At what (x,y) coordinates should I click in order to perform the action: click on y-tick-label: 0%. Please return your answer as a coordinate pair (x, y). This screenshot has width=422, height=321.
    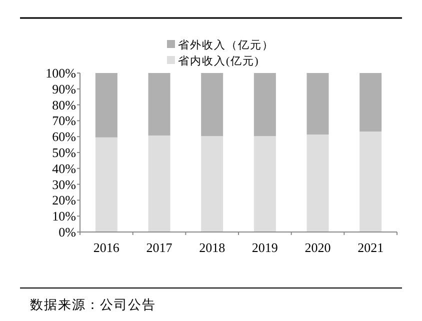
    Looking at the image, I should click on (67, 232).